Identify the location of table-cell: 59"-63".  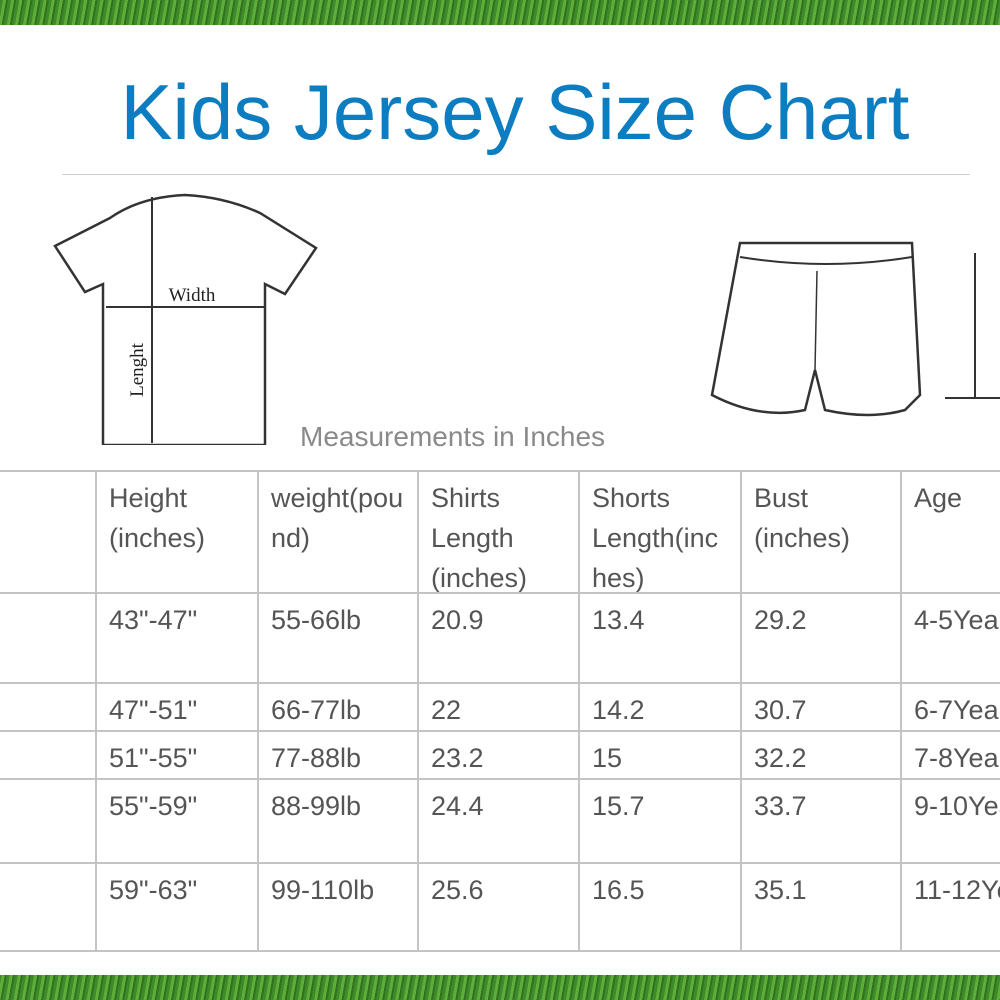
(177, 907).